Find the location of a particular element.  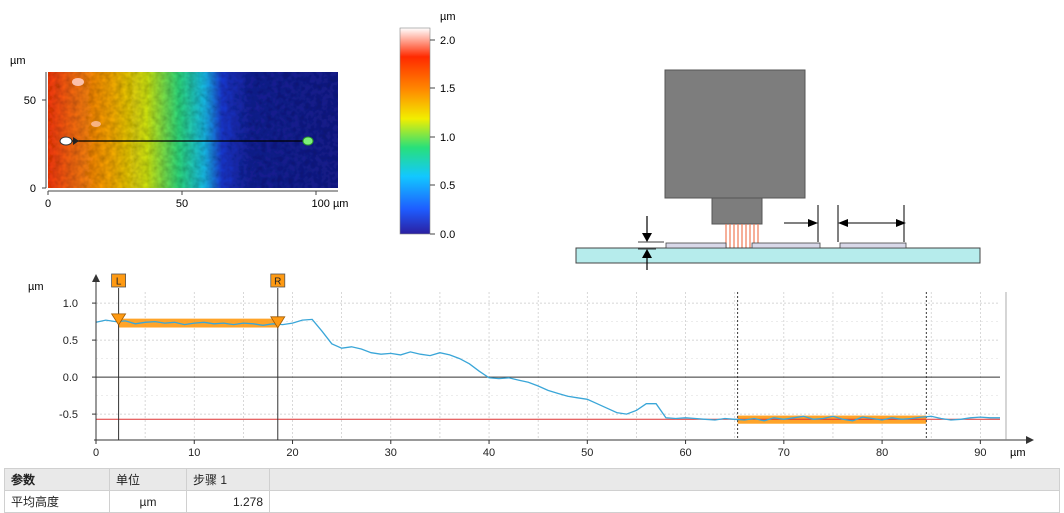

profile-start-handle is located at coordinates (66, 141).